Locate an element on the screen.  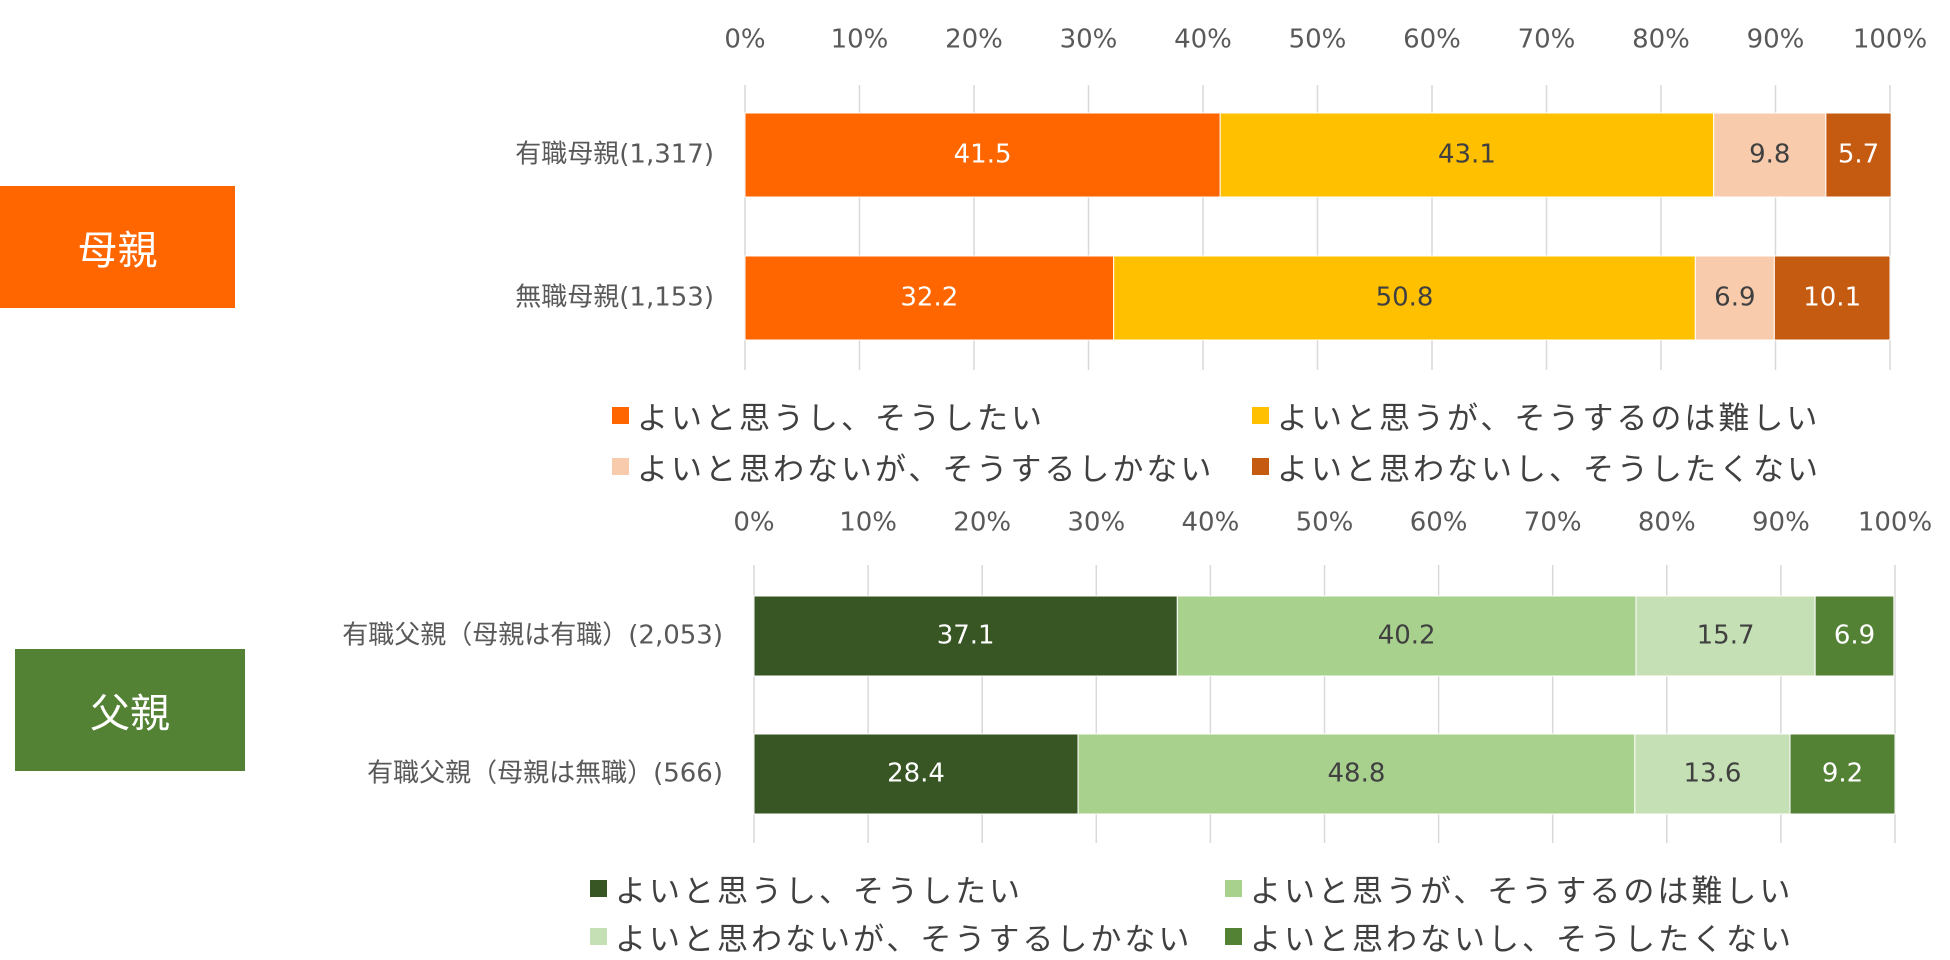
data-label: 13.6 is located at coordinates (1712, 774).